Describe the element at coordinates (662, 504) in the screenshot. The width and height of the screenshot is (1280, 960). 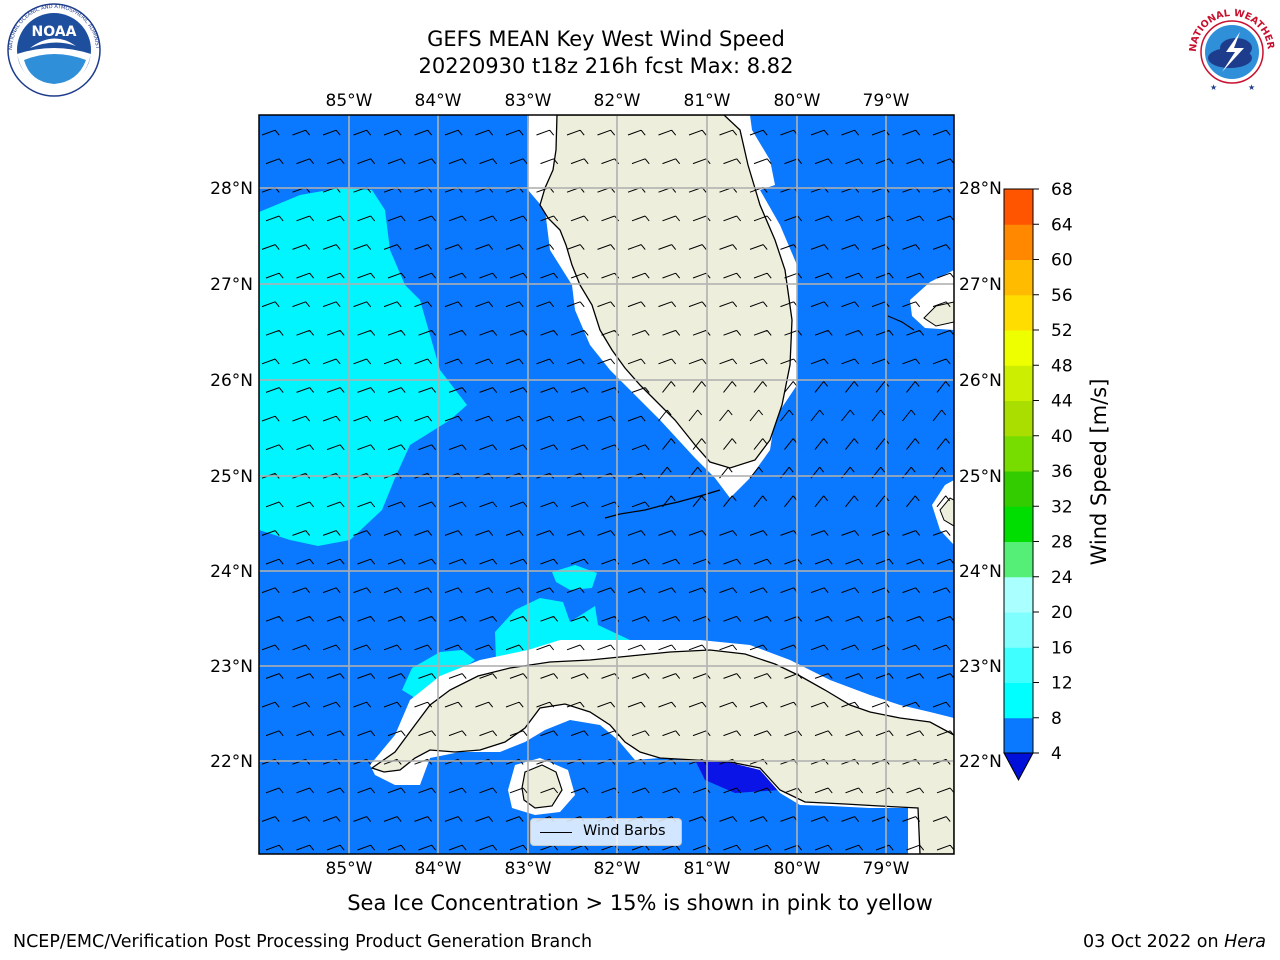
I see `florida-keys-coastline` at that location.